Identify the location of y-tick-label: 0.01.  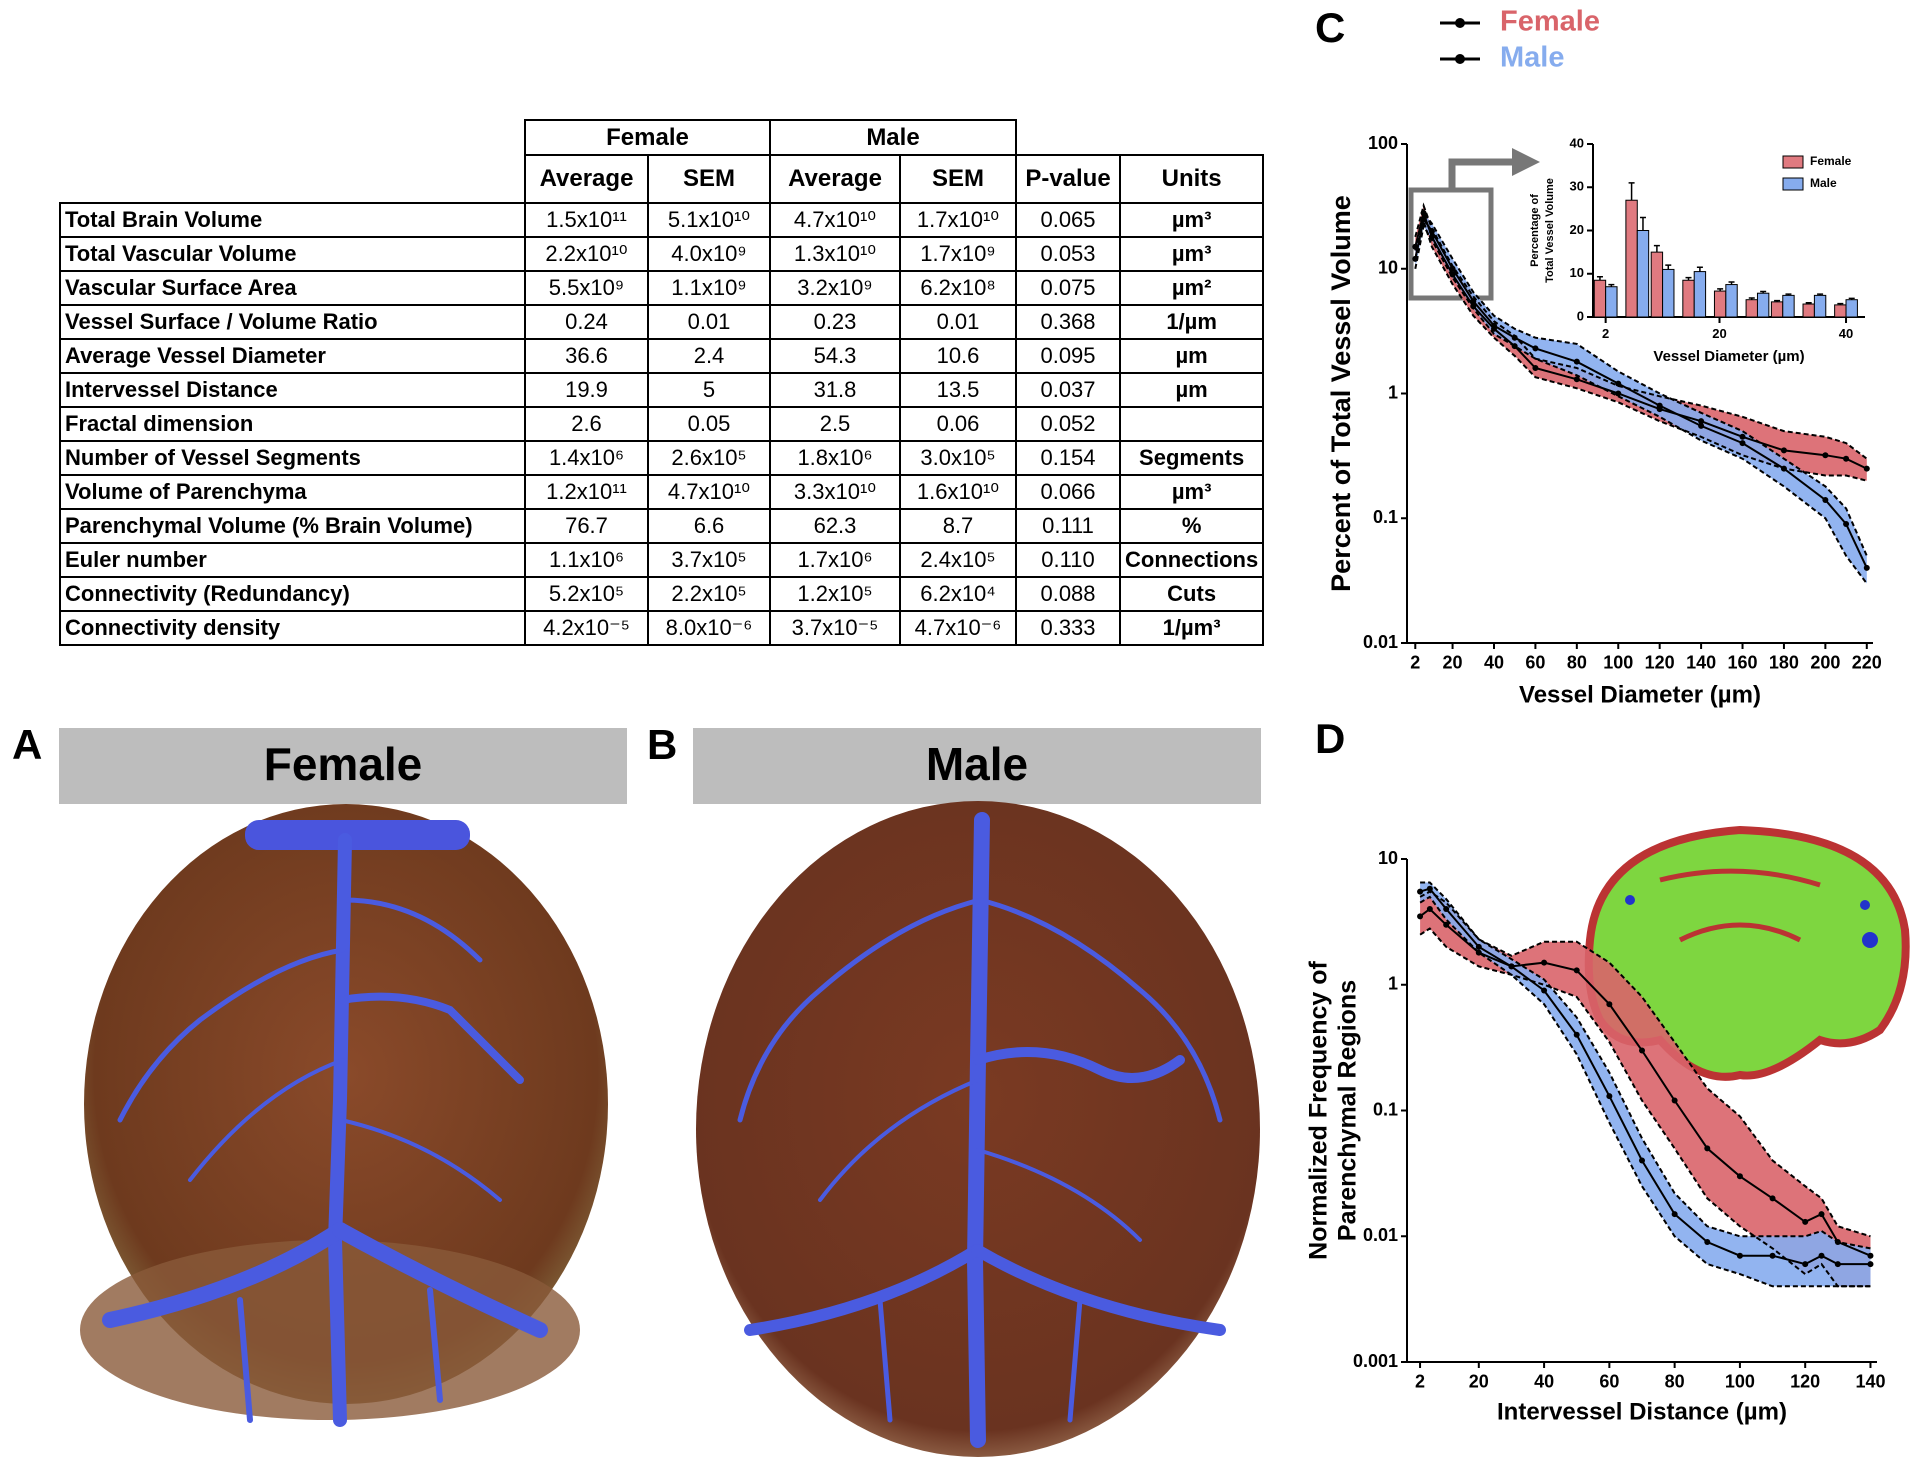
(1380, 642).